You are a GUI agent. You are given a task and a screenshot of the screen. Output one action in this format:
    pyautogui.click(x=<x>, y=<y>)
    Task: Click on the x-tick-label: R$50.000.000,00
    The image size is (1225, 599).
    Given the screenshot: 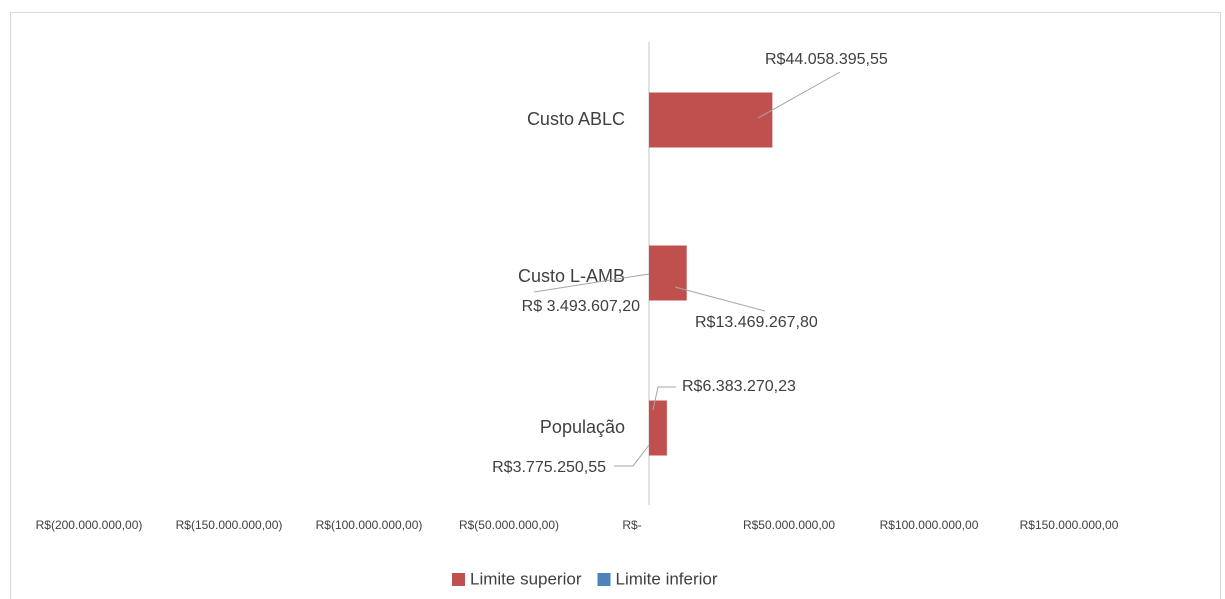 What is the action you would take?
    pyautogui.click(x=789, y=525)
    